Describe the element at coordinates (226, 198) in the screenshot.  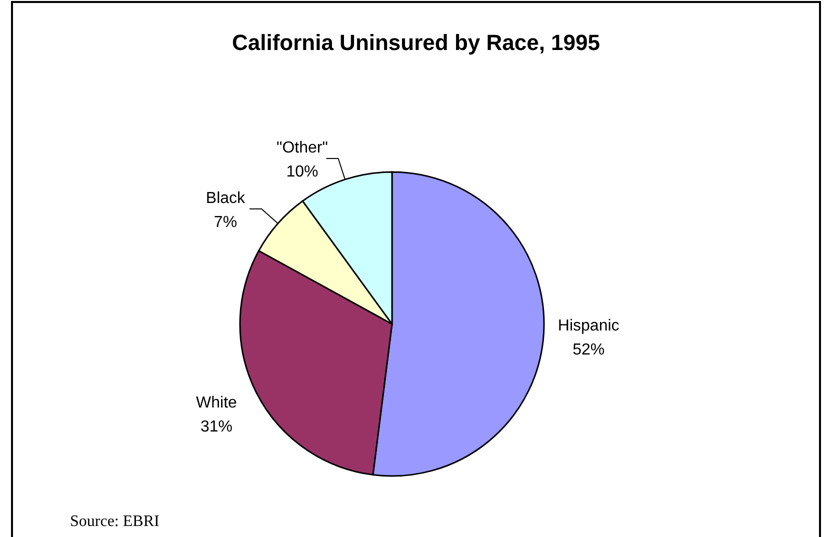
I see `slice-label: Black` at that location.